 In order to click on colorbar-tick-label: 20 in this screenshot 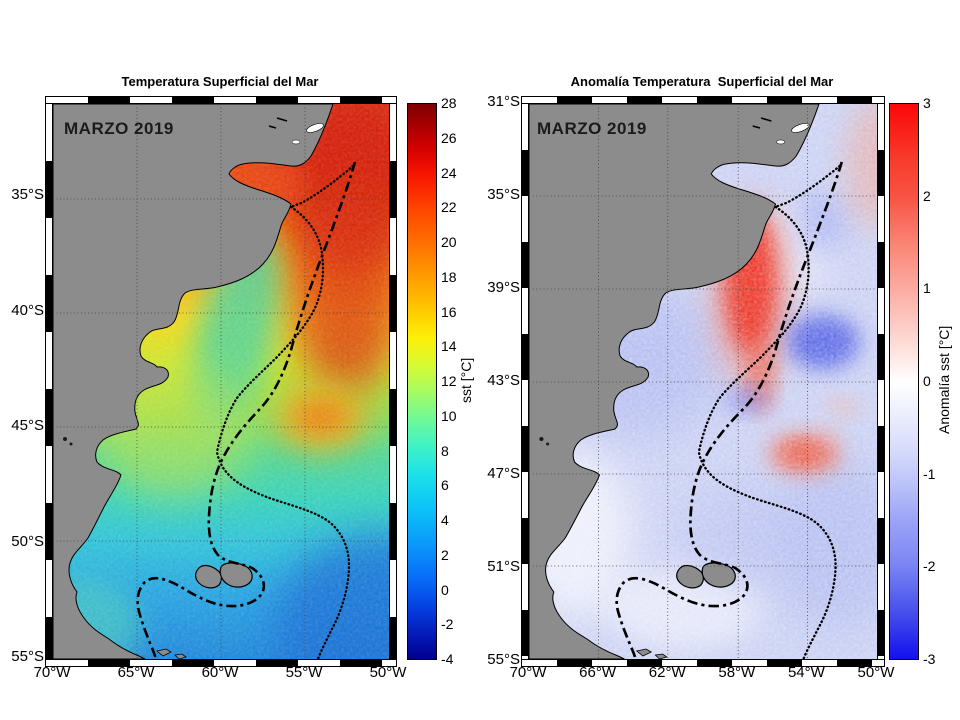, I will do `click(449, 242)`.